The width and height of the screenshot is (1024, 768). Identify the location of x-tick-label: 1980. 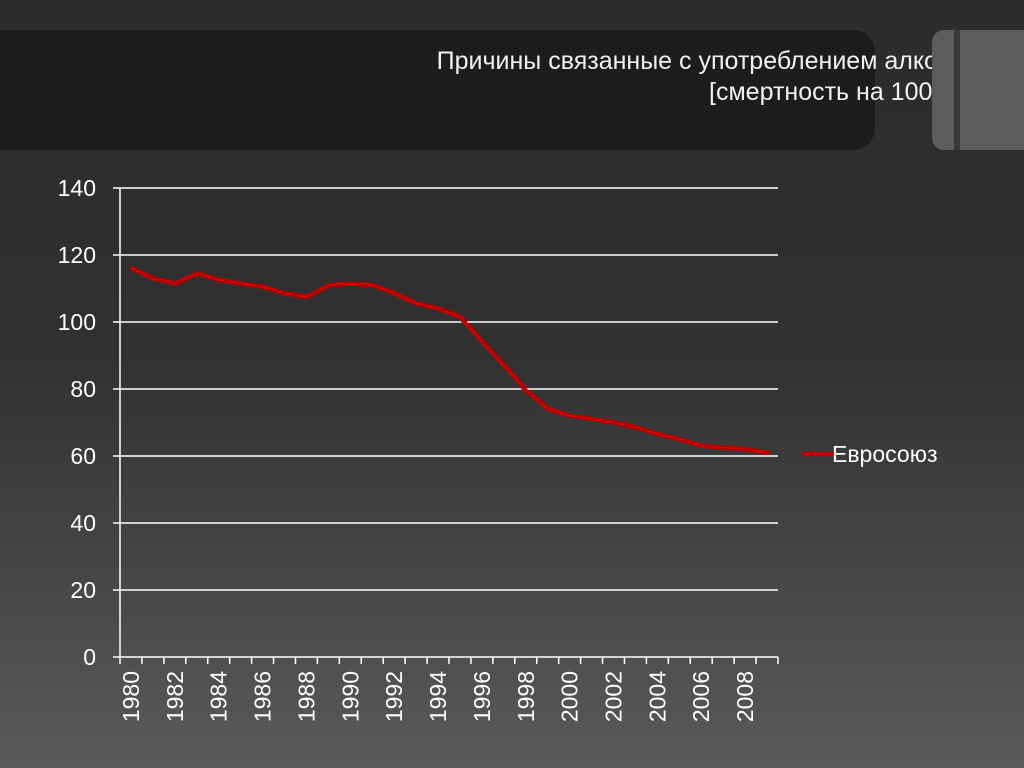
(131, 696).